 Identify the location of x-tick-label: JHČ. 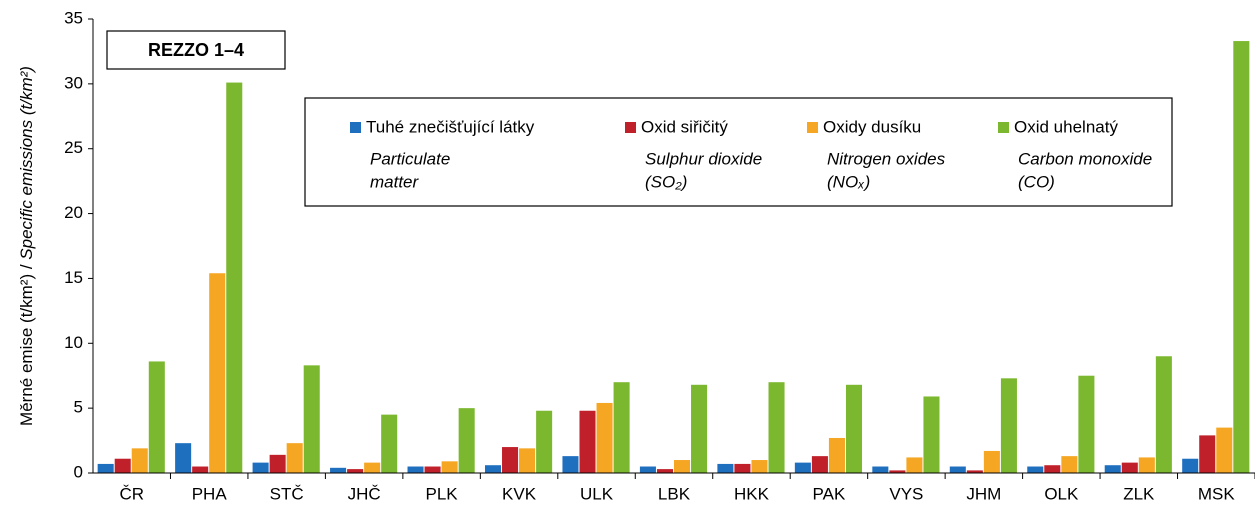
(364, 493).